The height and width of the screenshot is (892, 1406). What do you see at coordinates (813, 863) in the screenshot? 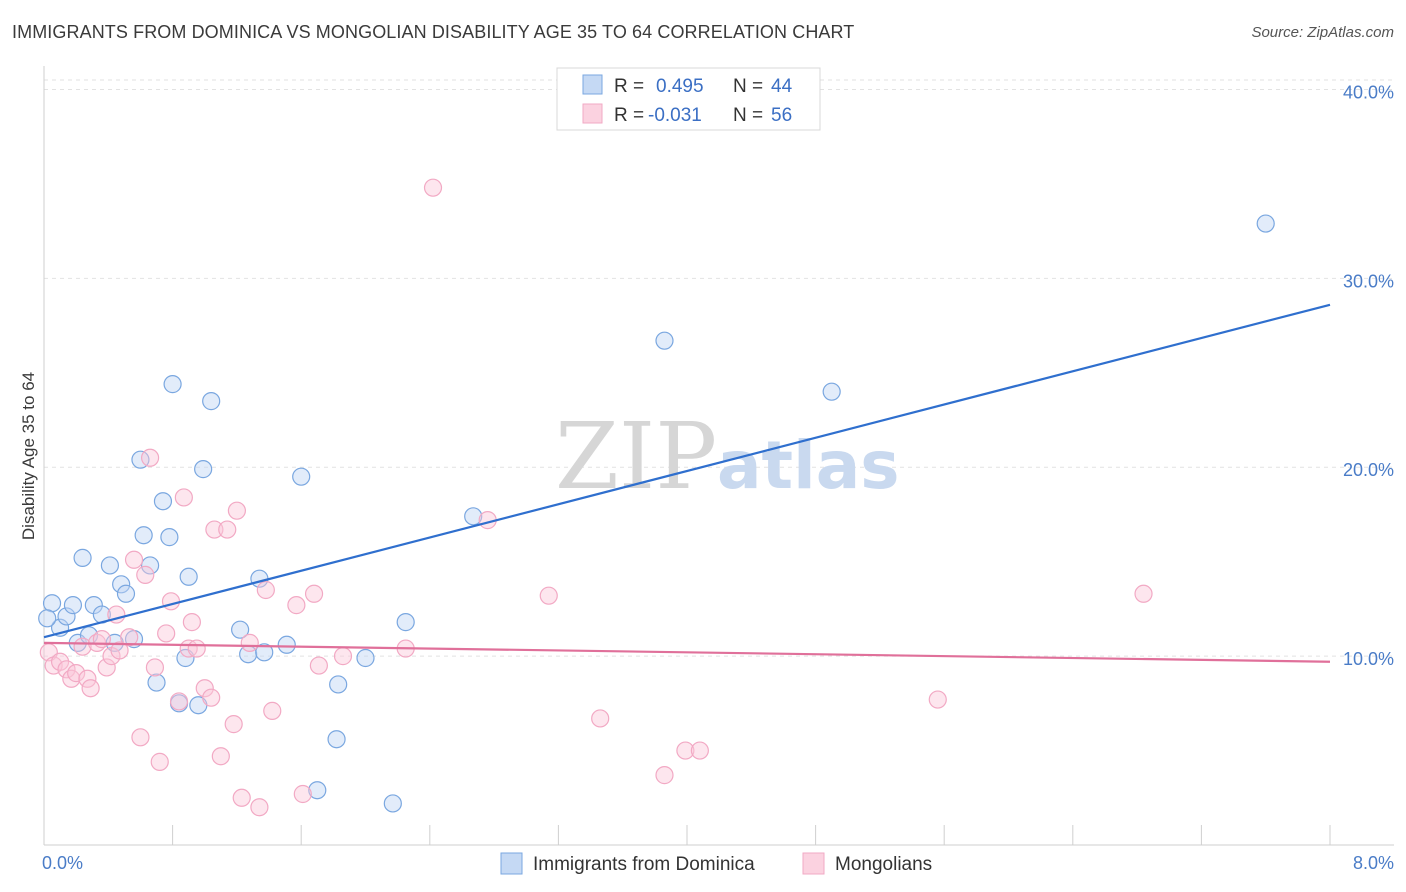
I see `bottom-legend-swatch-mongolians` at bounding box center [813, 863].